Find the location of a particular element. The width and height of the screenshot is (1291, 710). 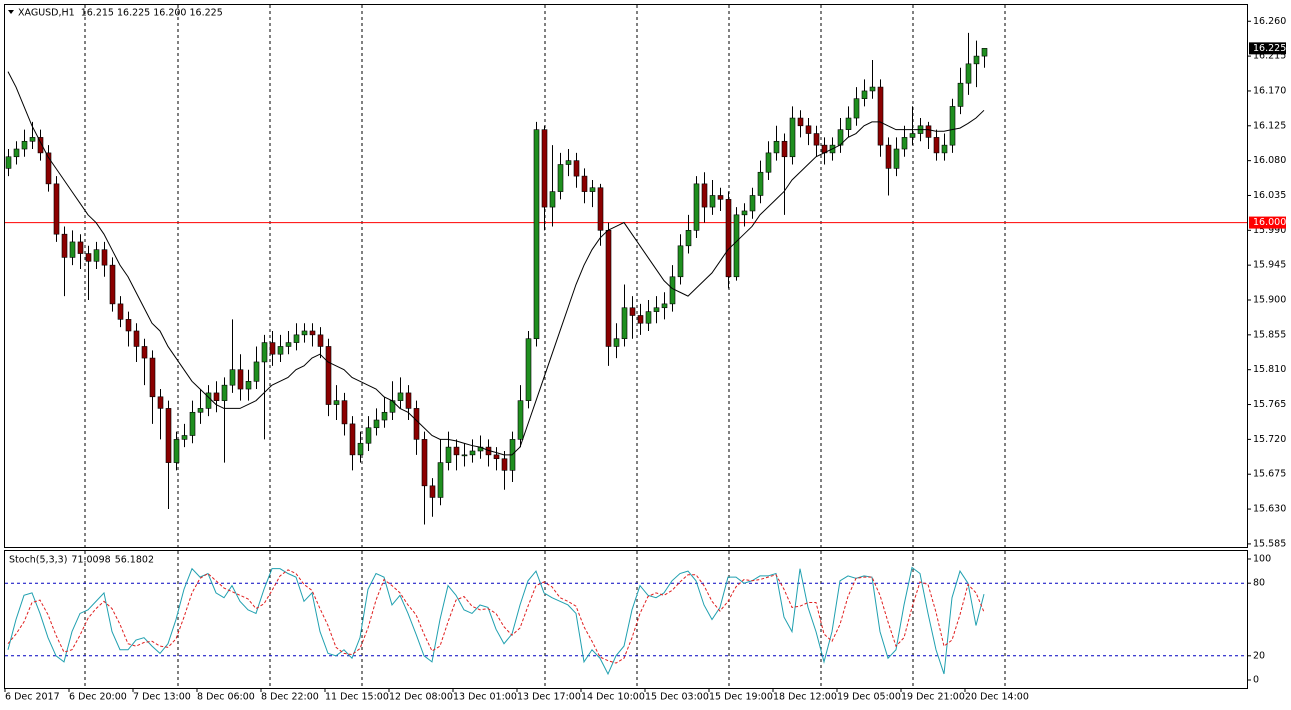

y-tick-label: 0 is located at coordinates (1256, 680).